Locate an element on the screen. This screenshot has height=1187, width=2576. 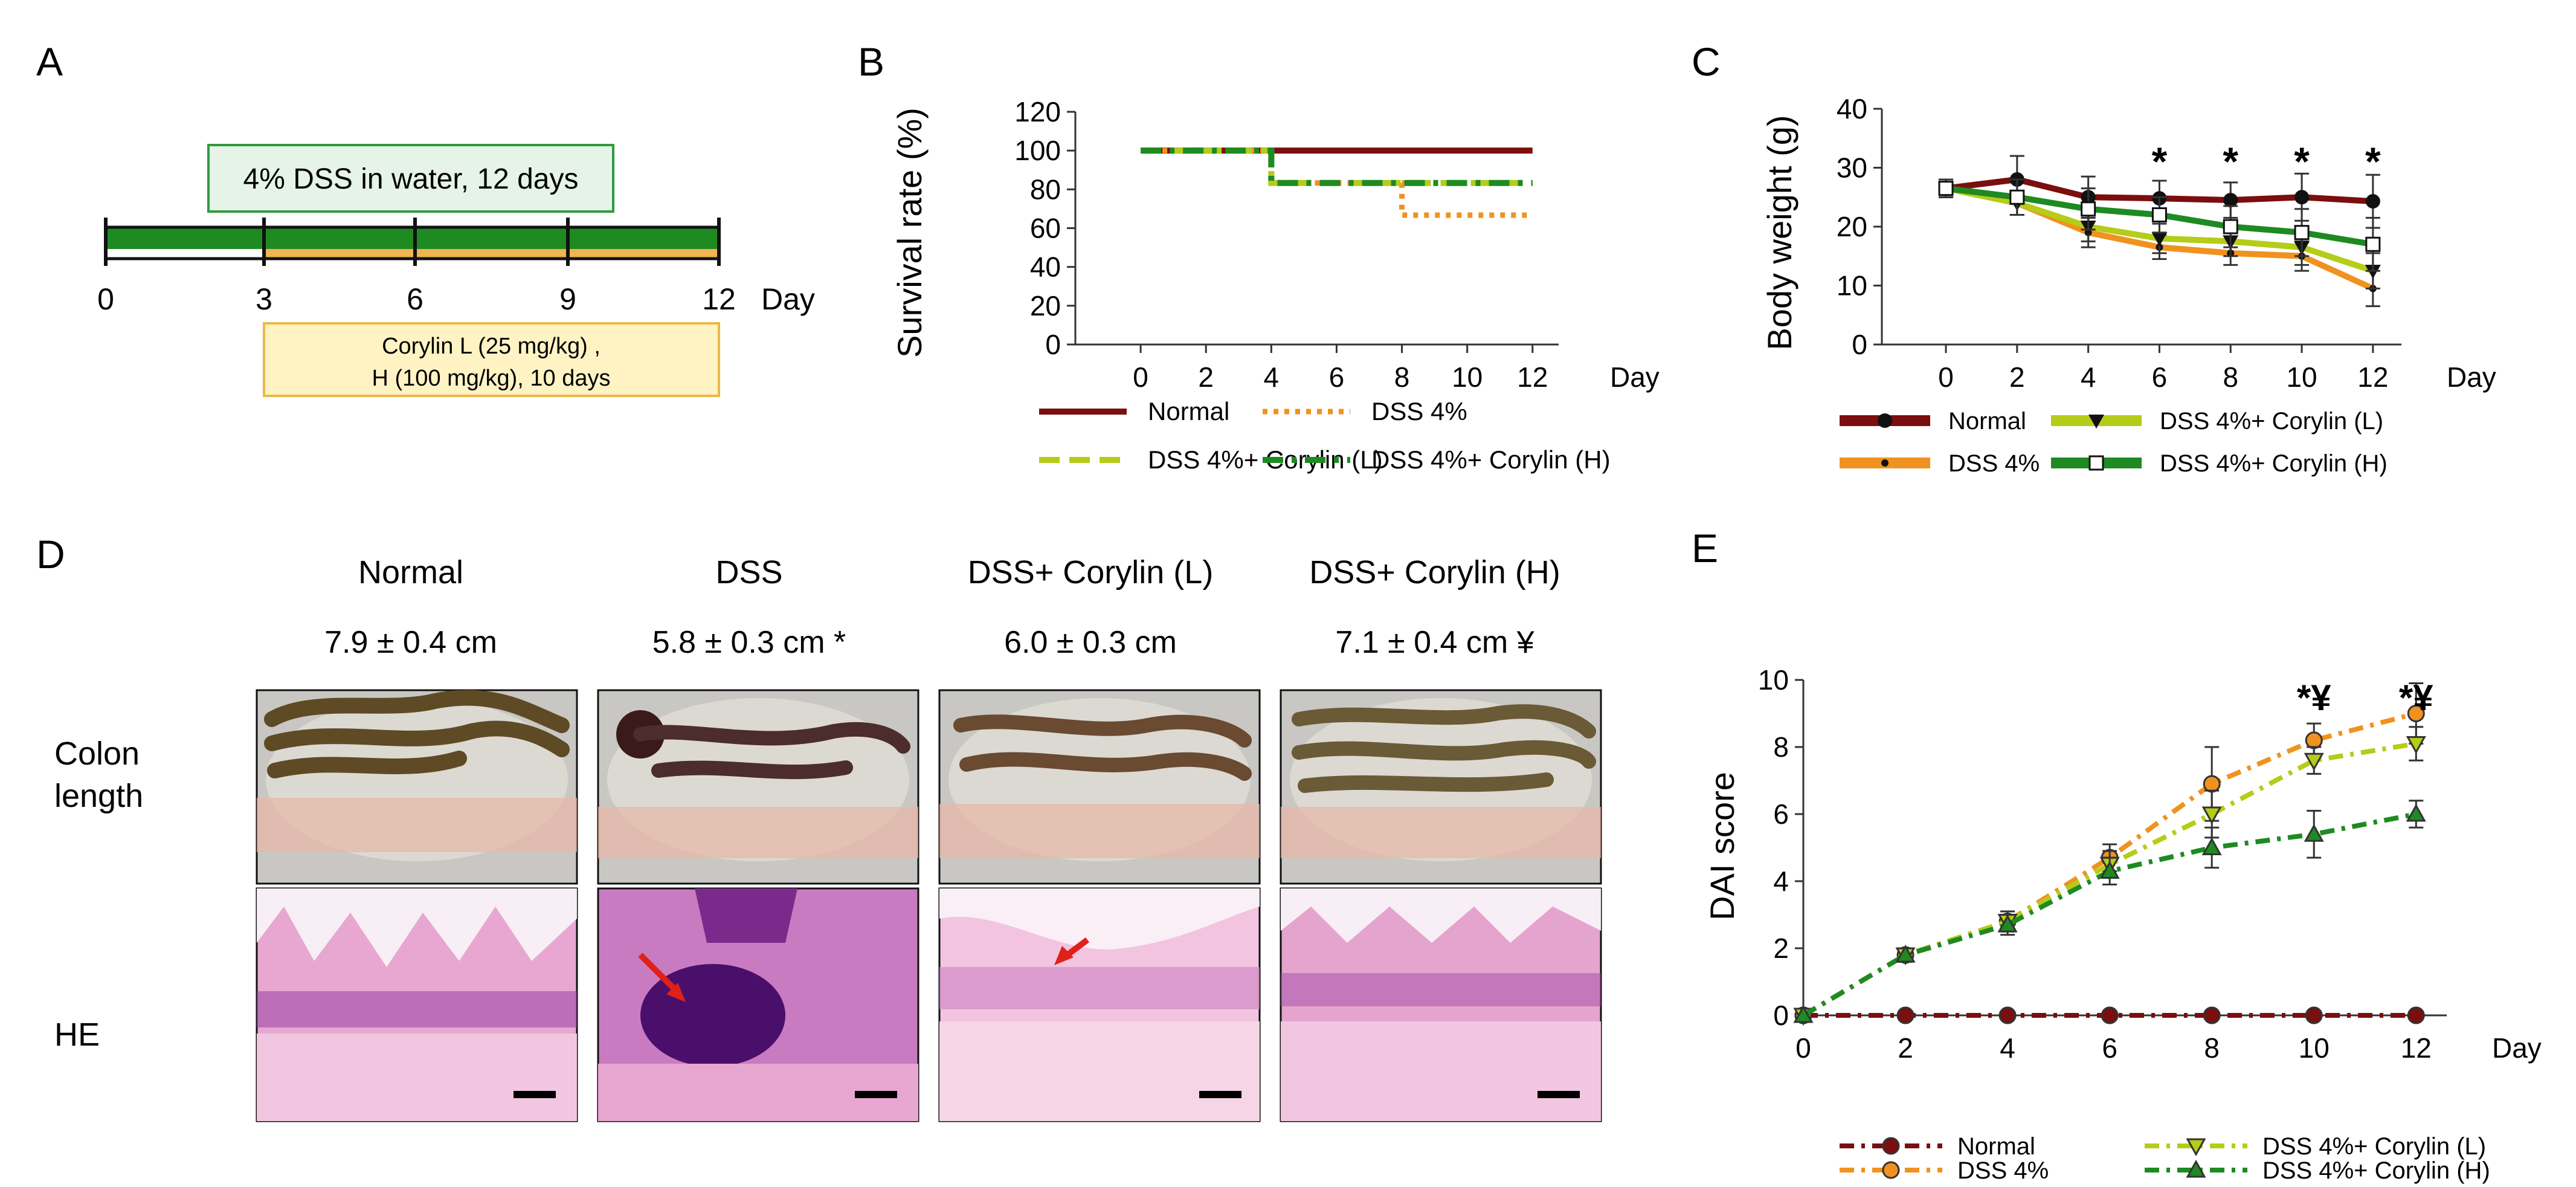
colon-length-row-label-2: length is located at coordinates (98, 796).